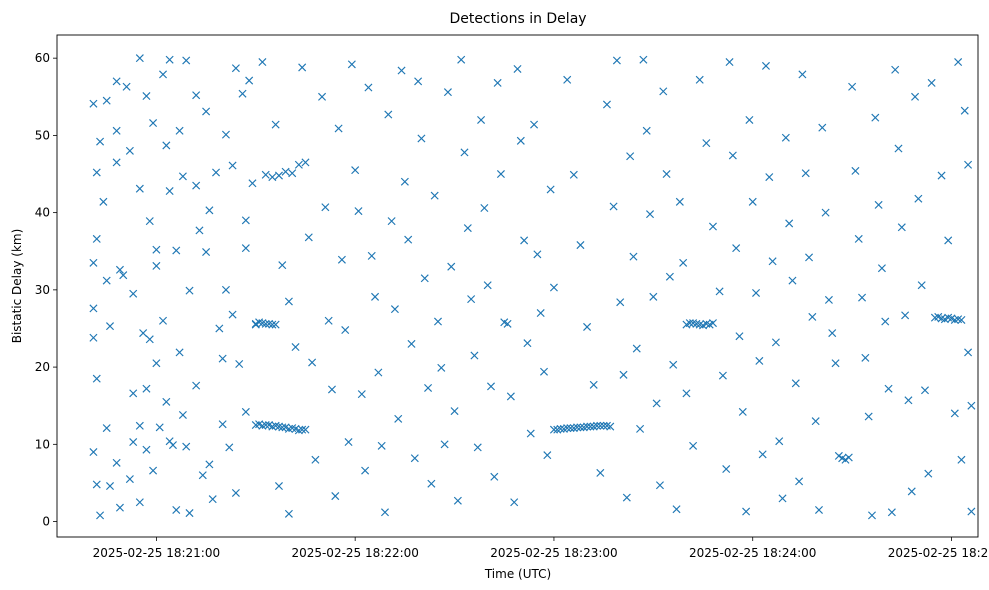 The height and width of the screenshot is (590, 989). Describe the element at coordinates (46, 522) in the screenshot. I see `y-tick-label: 0` at that location.